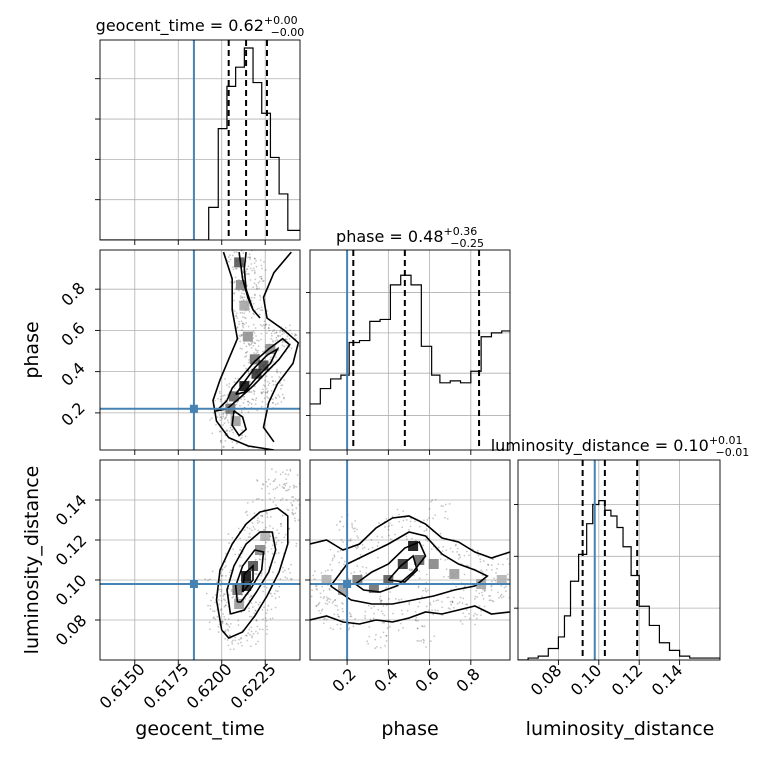 The image size is (760, 760). I want to click on contour-line, so click(390, 566).